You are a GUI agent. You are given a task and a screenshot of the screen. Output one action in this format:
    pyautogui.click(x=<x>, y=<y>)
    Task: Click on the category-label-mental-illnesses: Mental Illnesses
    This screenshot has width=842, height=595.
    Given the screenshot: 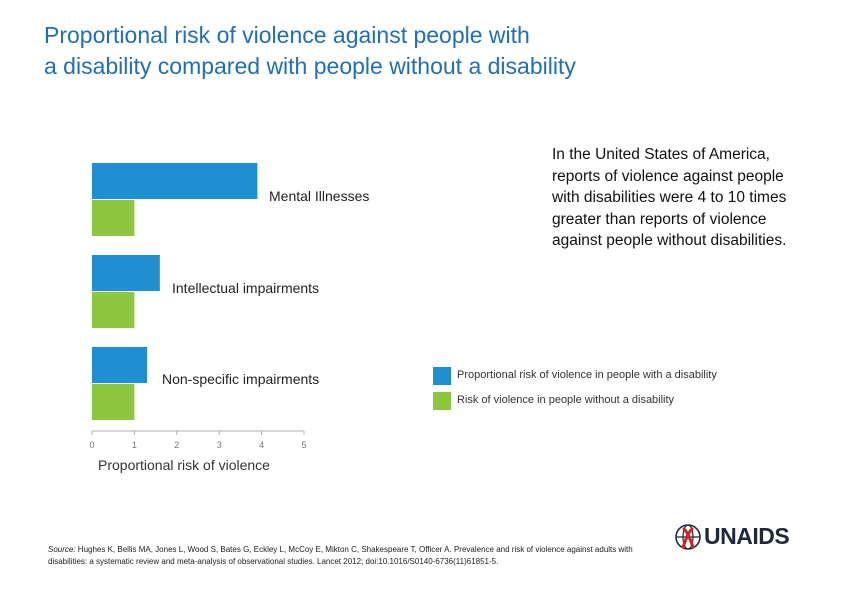 What is the action you would take?
    pyautogui.click(x=319, y=196)
    